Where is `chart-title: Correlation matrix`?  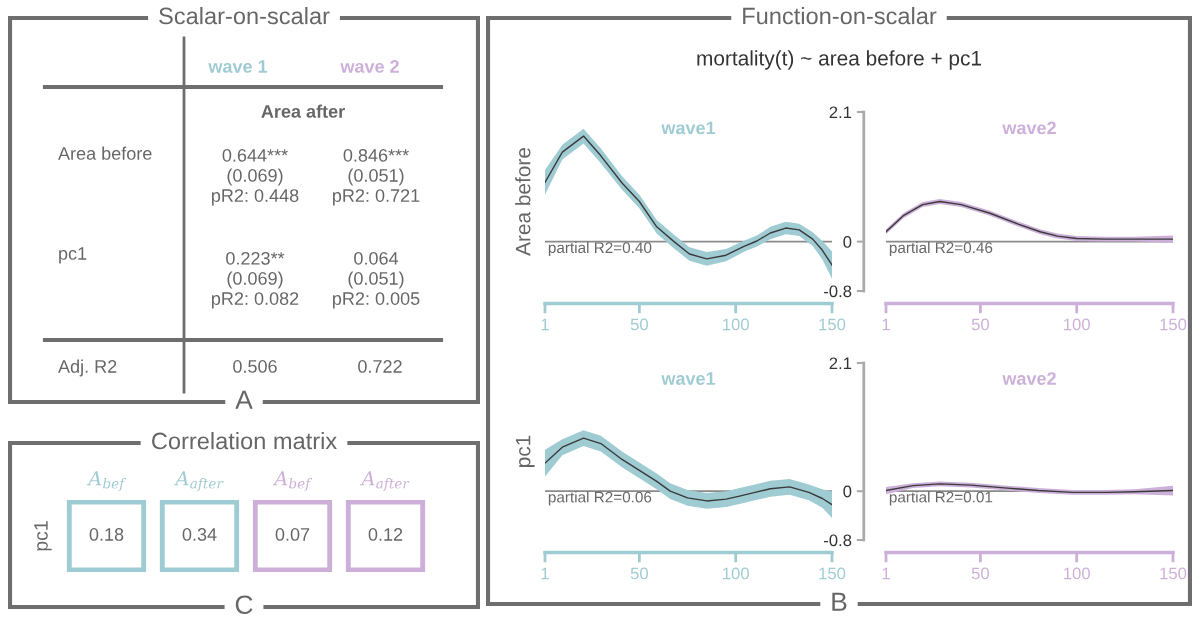 chart-title: Correlation matrix is located at coordinates (244, 440).